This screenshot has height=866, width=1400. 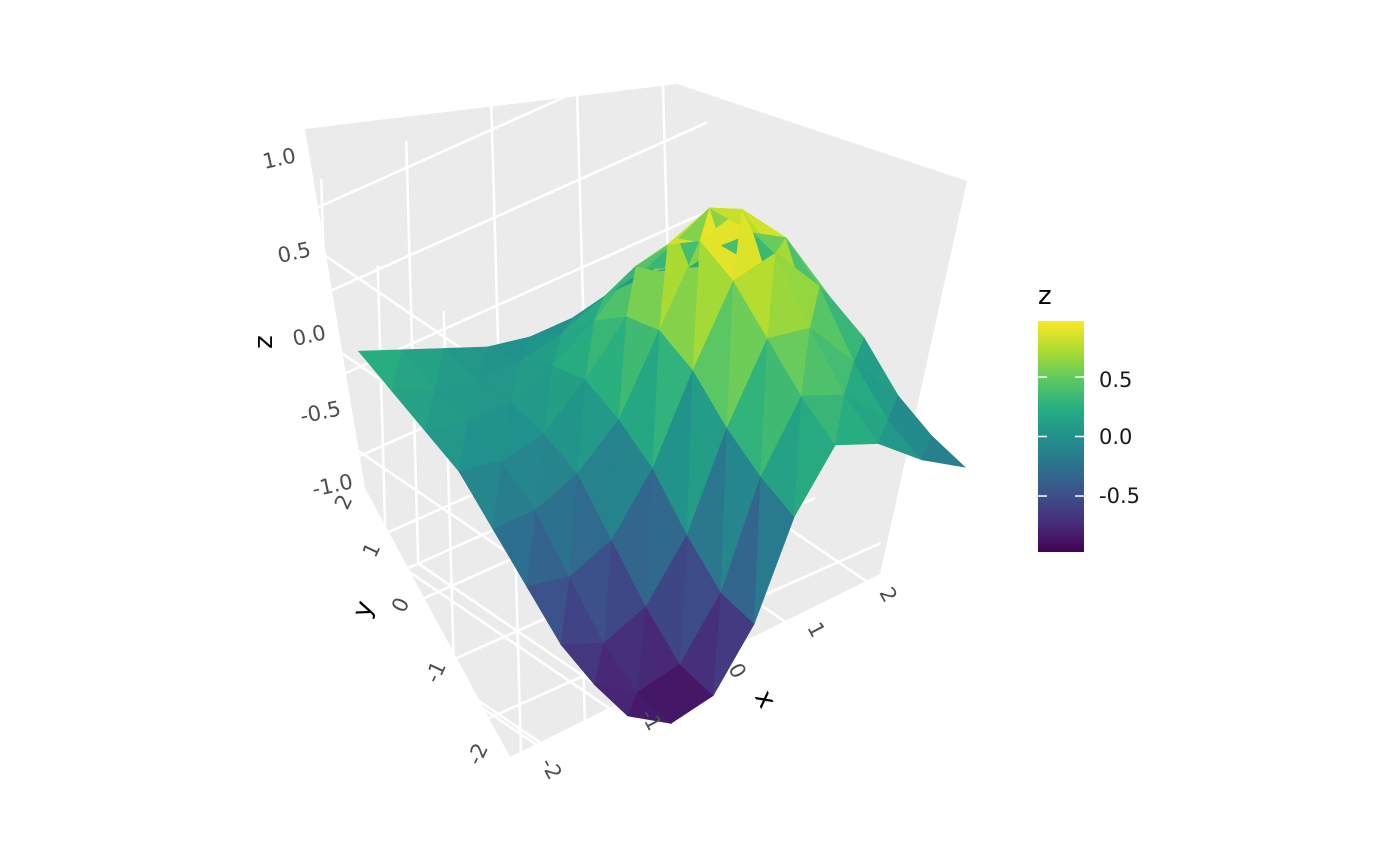 What do you see at coordinates (1119, 496) in the screenshot?
I see `legend-tick-label: -0.5` at bounding box center [1119, 496].